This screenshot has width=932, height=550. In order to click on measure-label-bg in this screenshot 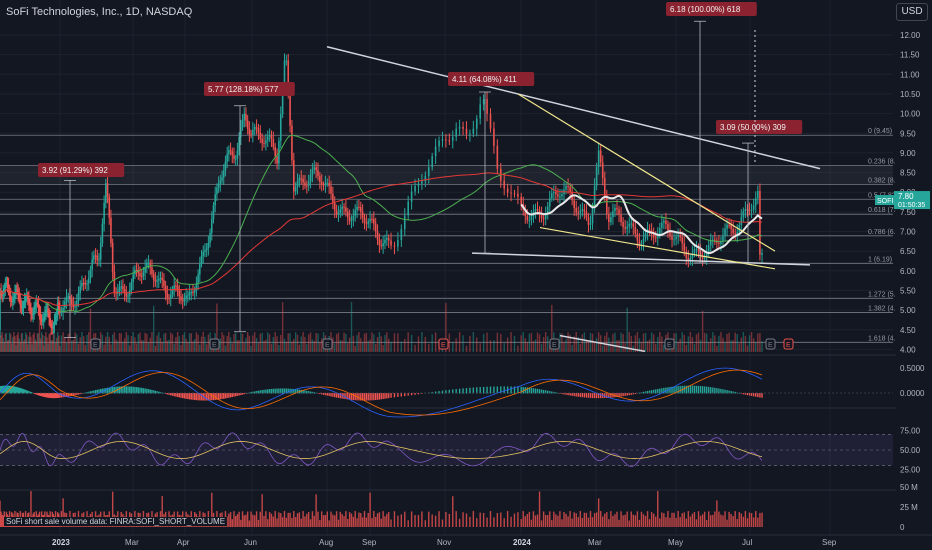, I will do `click(711, 9)`.